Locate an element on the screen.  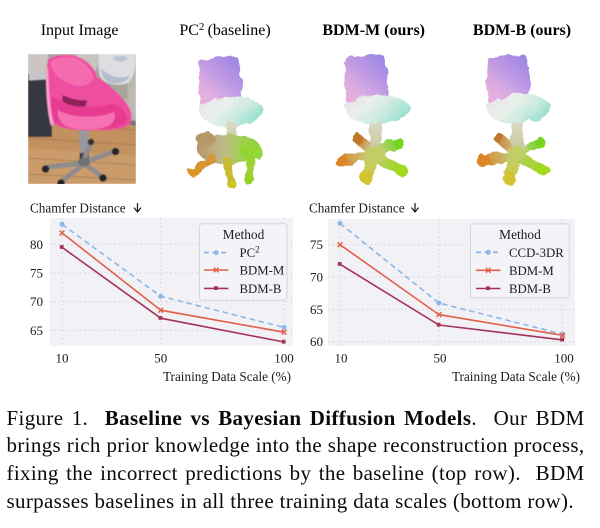
svg-text: 80 is located at coordinates (36, 244).